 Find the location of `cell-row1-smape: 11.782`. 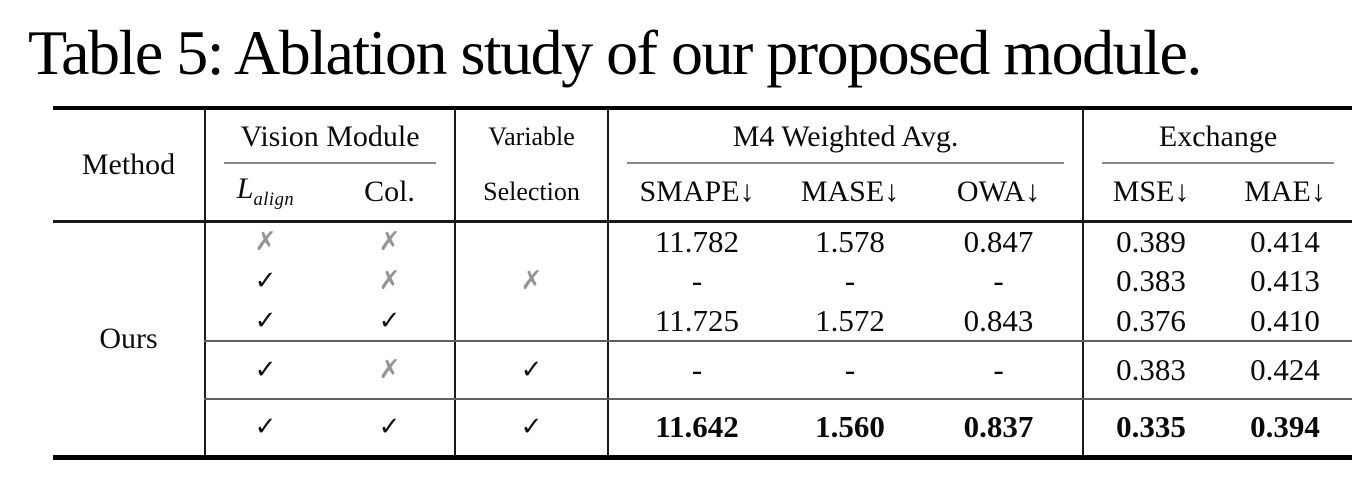

cell-row1-smape: 11.782 is located at coordinates (696, 241).